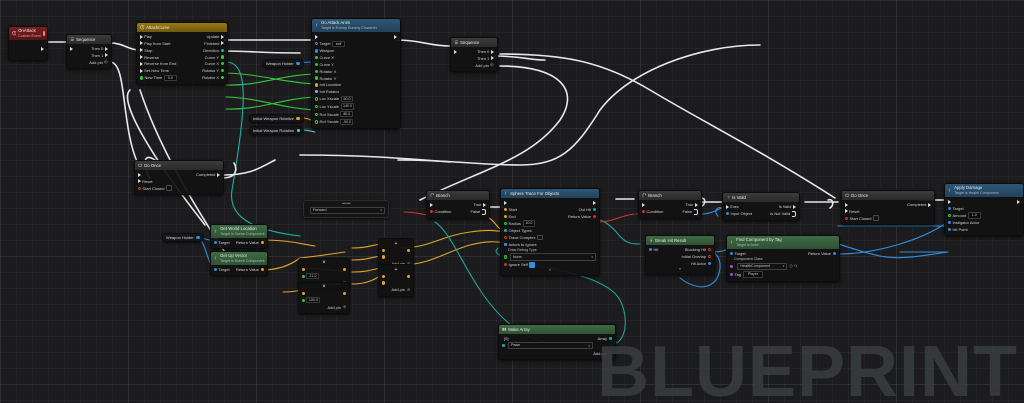 Image resolution: width=1024 pixels, height=403 pixels. Describe the element at coordinates (347, 114) in the screenshot. I see `rot-xscale-value: 80.0` at that location.